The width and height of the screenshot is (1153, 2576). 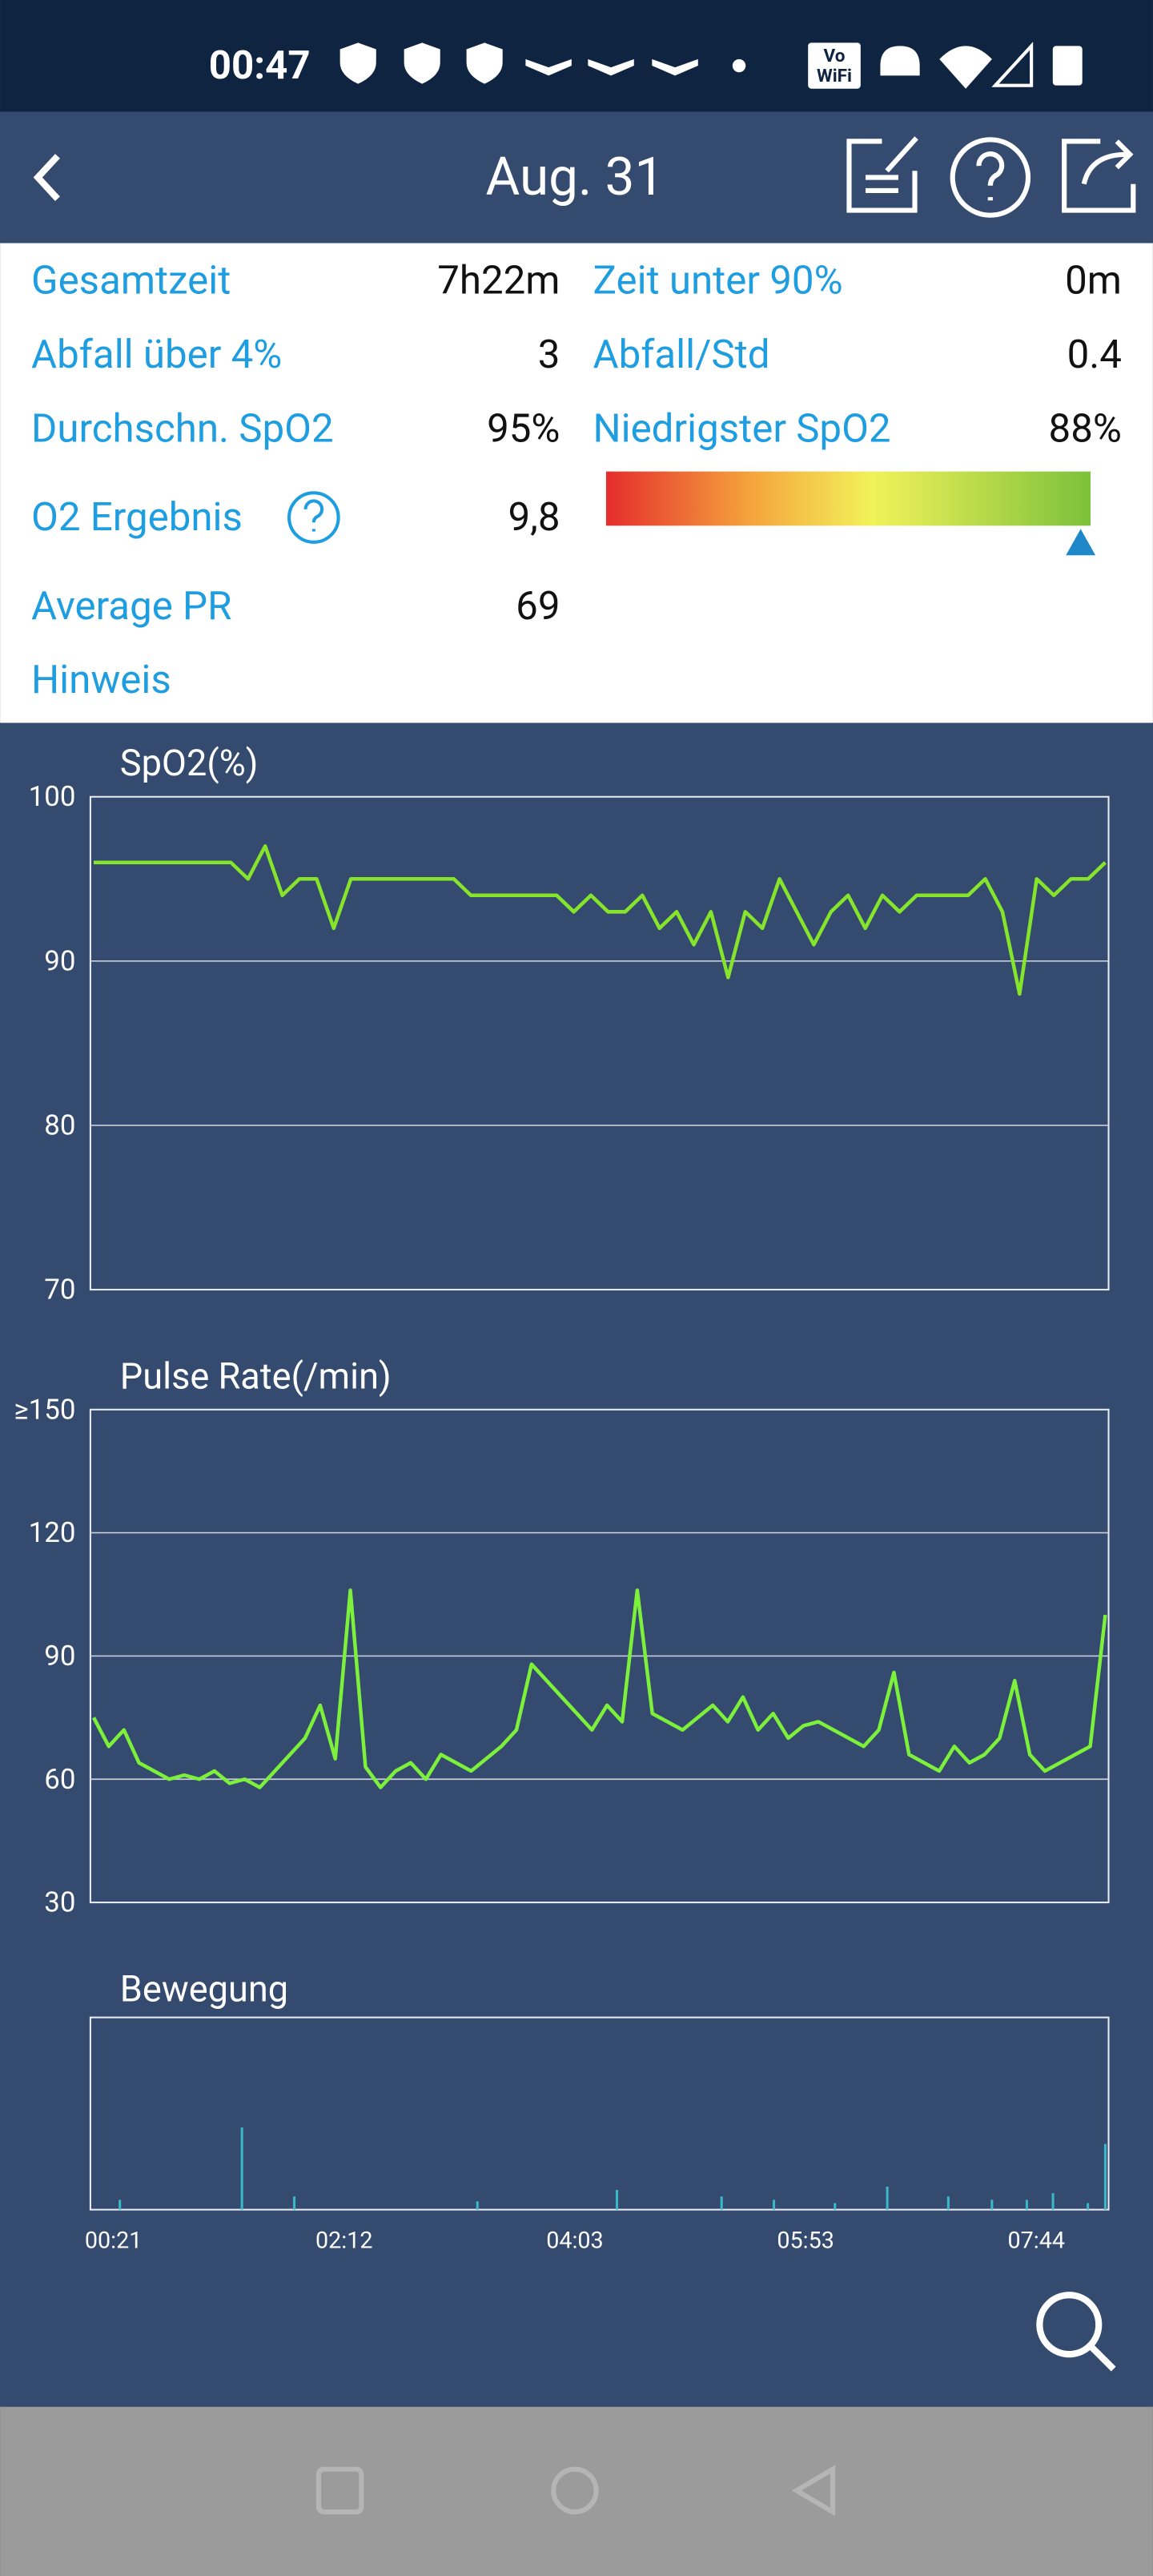 What do you see at coordinates (835, 76) in the screenshot?
I see `badge-line: WiFi` at bounding box center [835, 76].